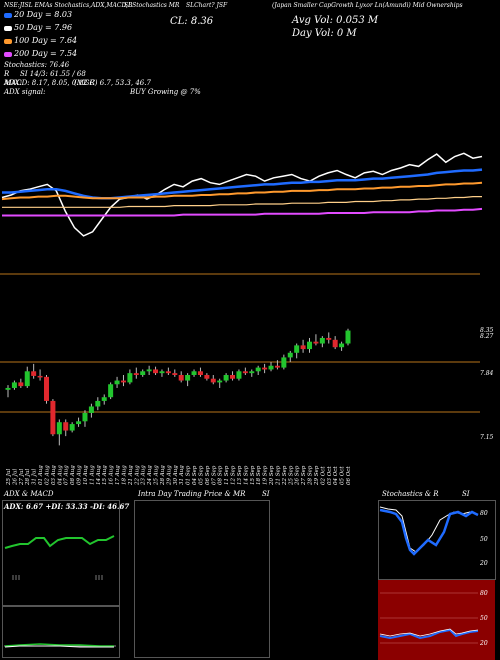  I want to click on date-tick-label: 04 Aug, so click(60, 475).